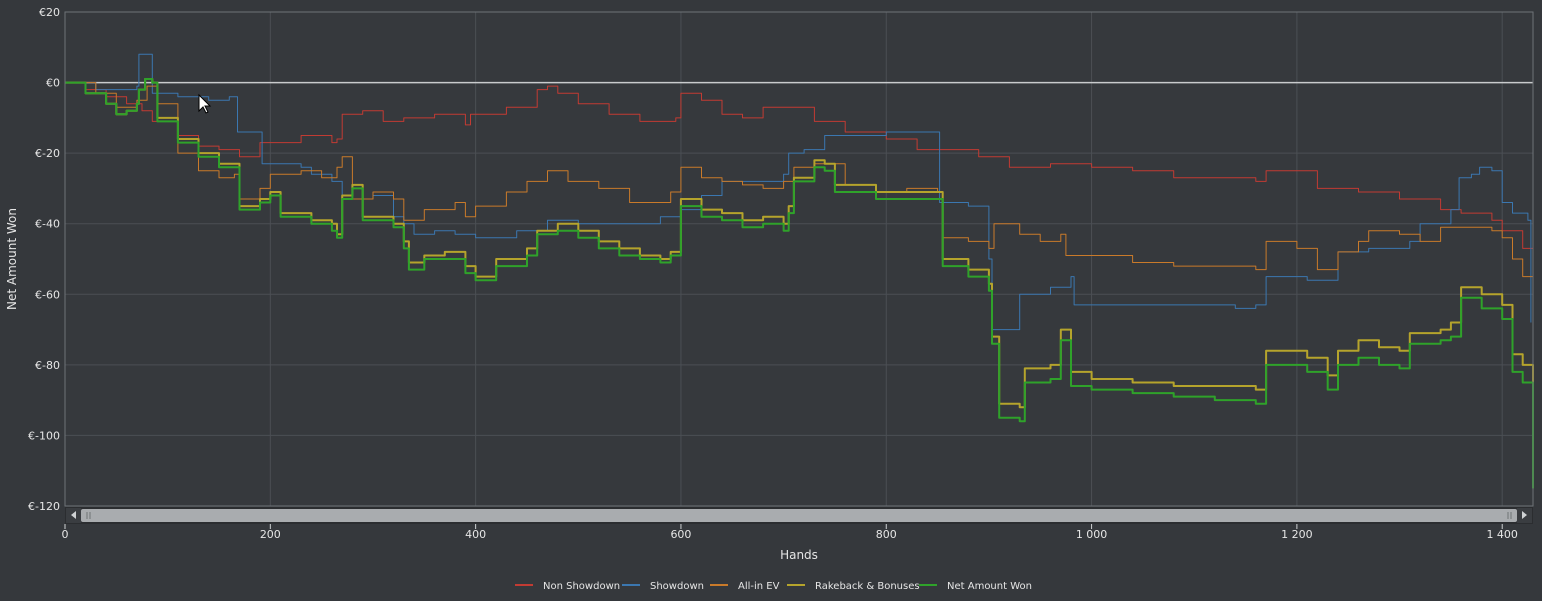  What do you see at coordinates (1502, 534) in the screenshot?
I see `x-tick-label: 1 400` at bounding box center [1502, 534].